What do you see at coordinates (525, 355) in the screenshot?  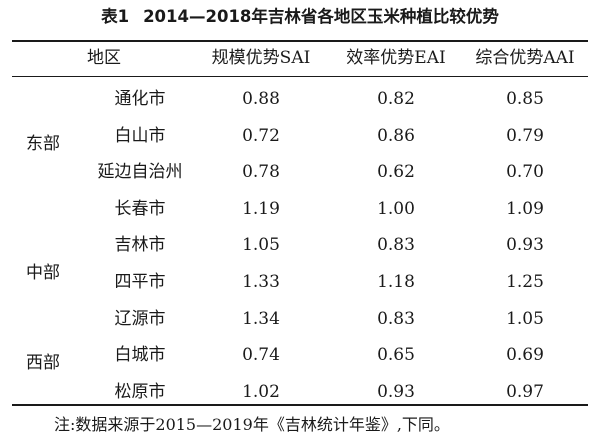 I see `aai-cell: 0.69` at bounding box center [525, 355].